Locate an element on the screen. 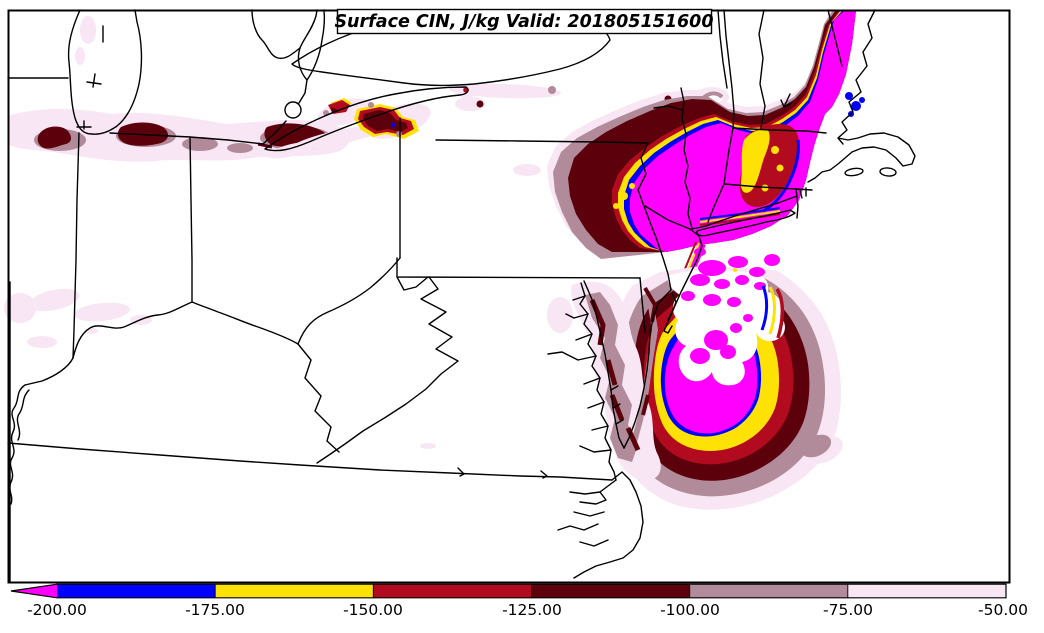  lake-erie is located at coordinates (366, 119).